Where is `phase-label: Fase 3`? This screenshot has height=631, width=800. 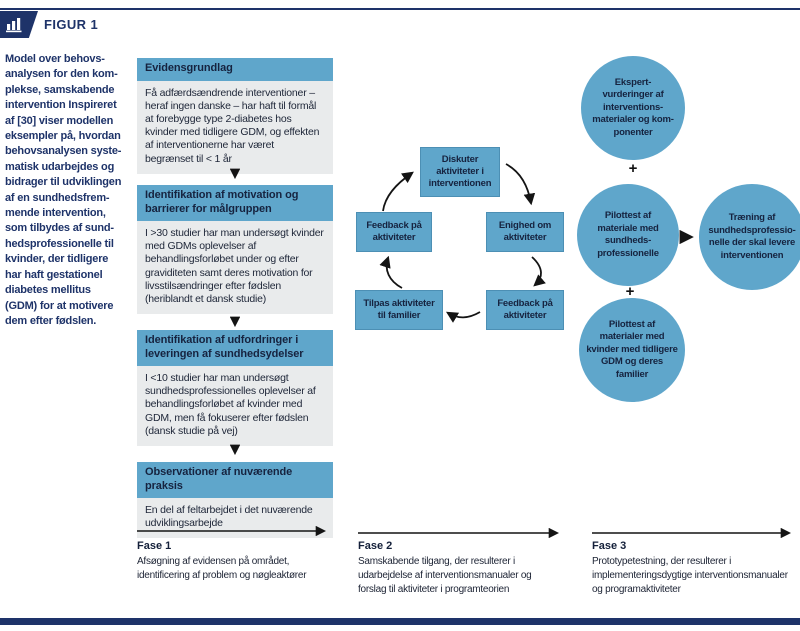
phase-label: Fase 3 is located at coordinates (609, 546).